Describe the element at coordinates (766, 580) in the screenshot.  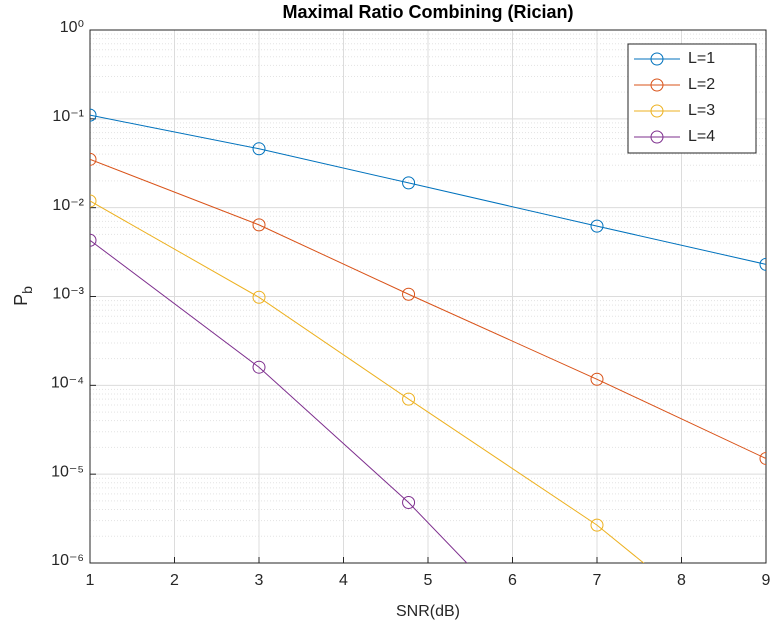
I see `x-tick-label: 9` at that location.